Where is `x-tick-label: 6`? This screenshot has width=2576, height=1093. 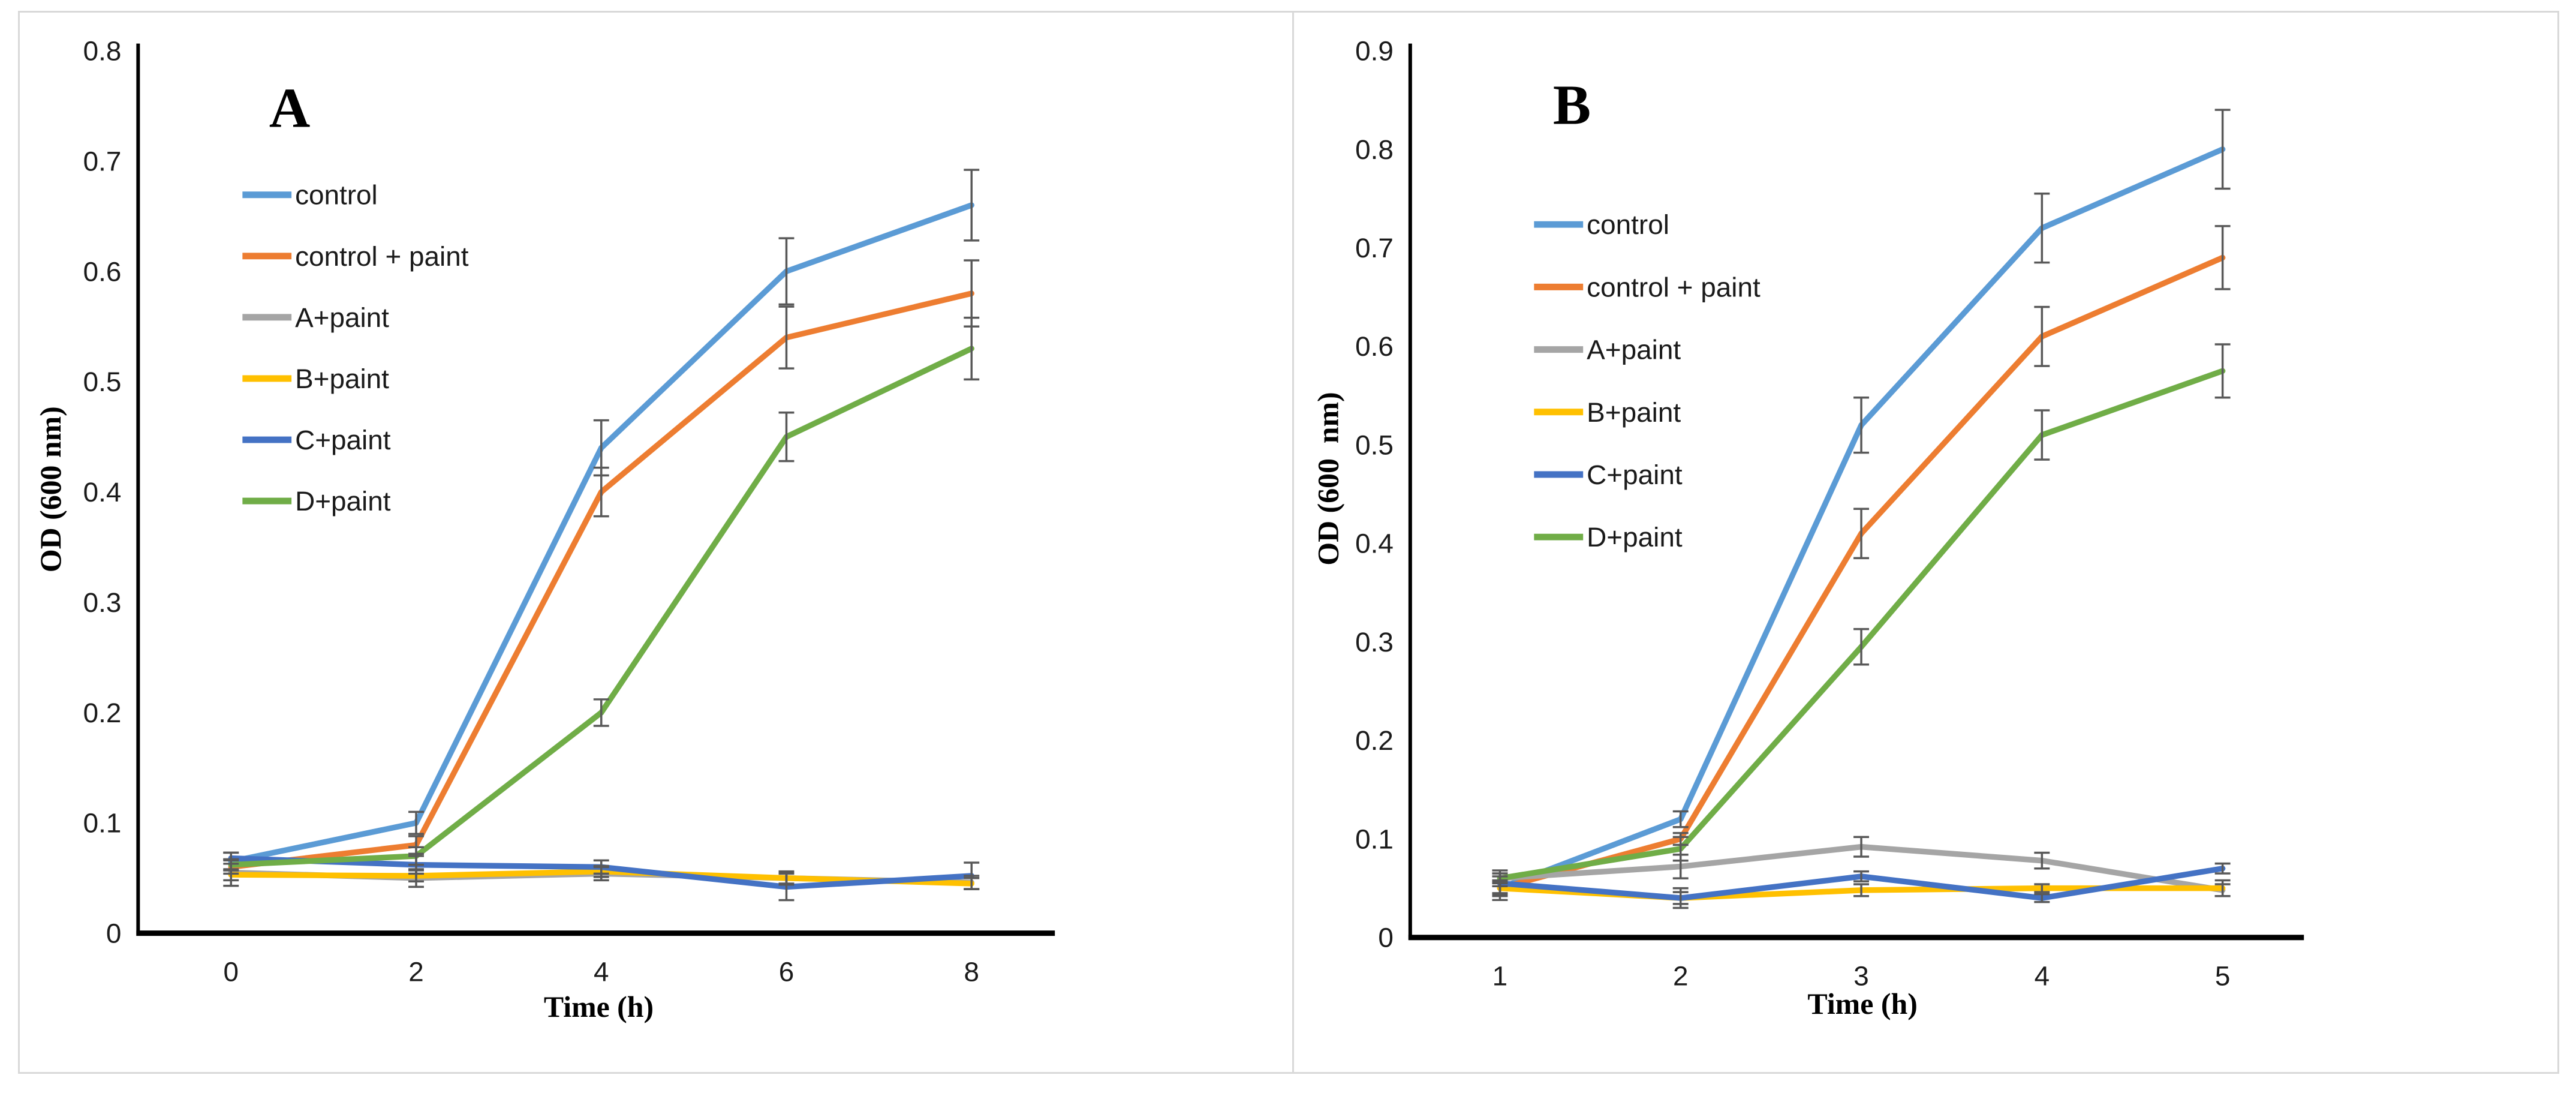 x-tick-label: 6 is located at coordinates (787, 972).